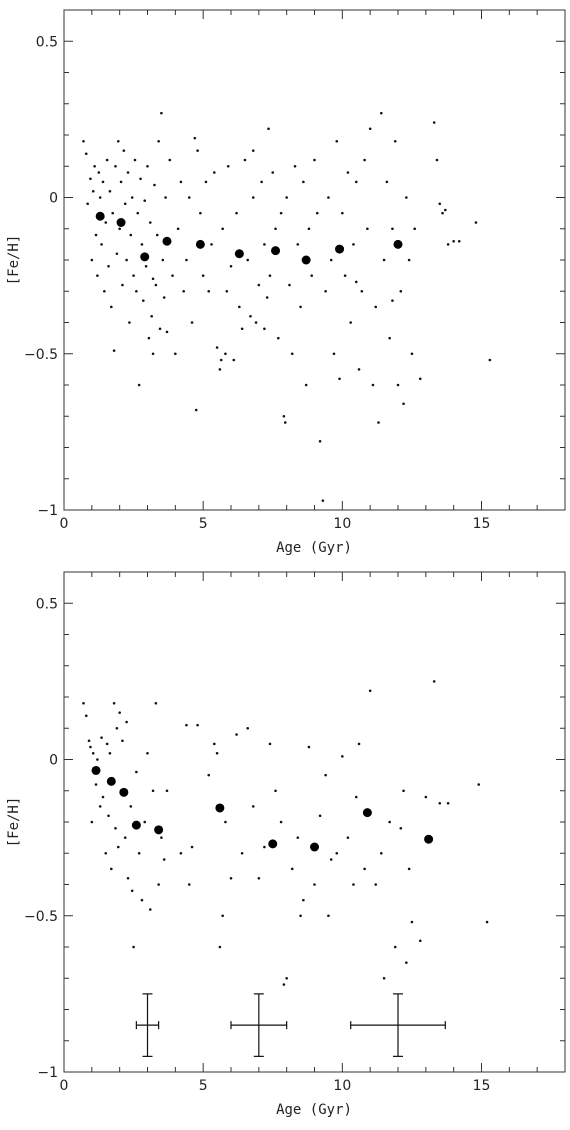 The width and height of the screenshot is (570, 1130). Describe the element at coordinates (314, 548) in the screenshot. I see `x-axis-label: Age (Gyr)` at that location.